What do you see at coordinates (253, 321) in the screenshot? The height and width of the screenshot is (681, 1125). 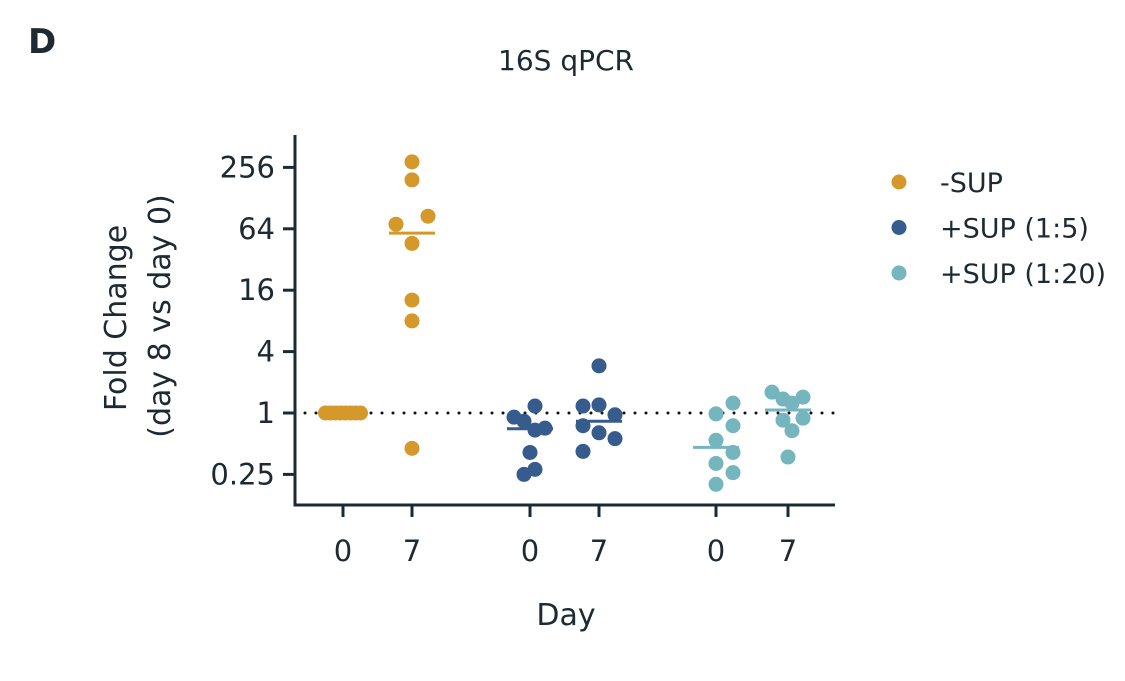 I see `y-axis: 0.25 1 4 16 64 256` at bounding box center [253, 321].